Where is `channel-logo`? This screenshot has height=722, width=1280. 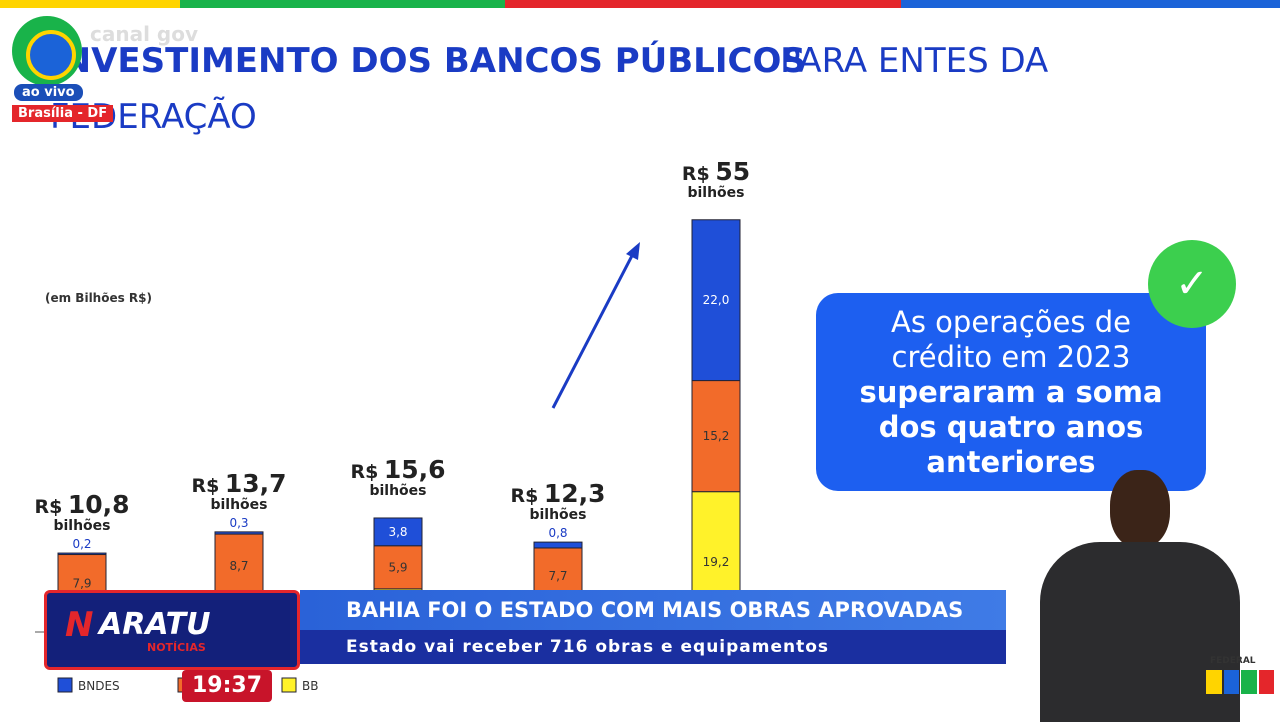 channel-logo is located at coordinates (47, 51).